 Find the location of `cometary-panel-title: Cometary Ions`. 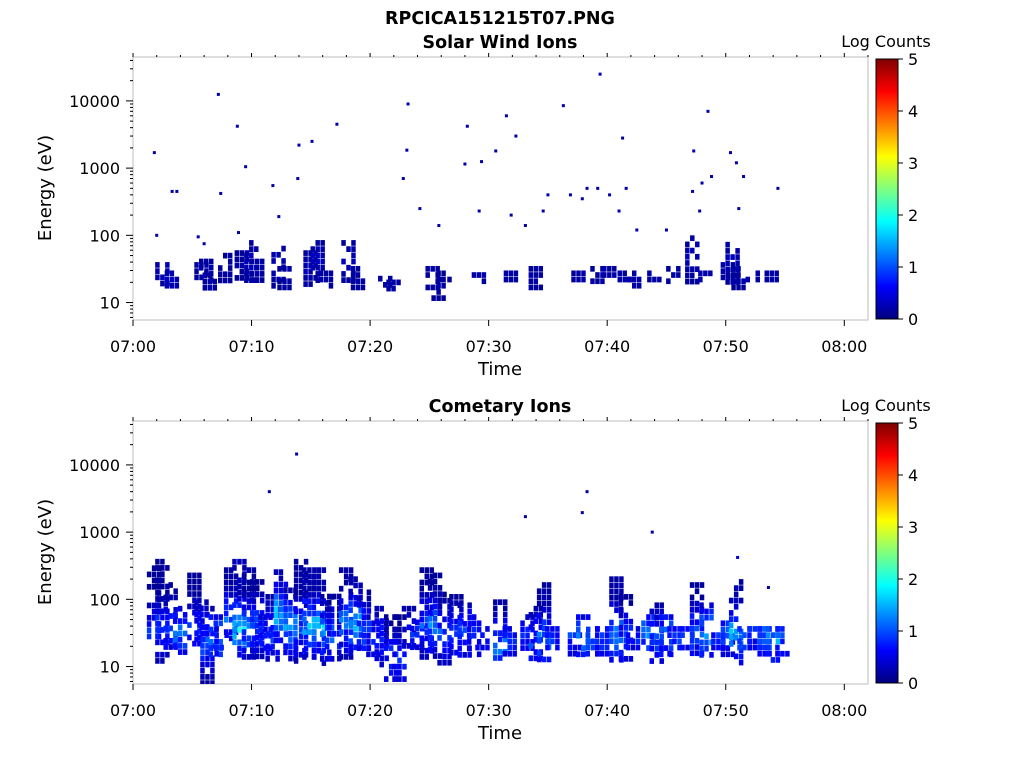

cometary-panel-title: Cometary Ions is located at coordinates (500, 407).